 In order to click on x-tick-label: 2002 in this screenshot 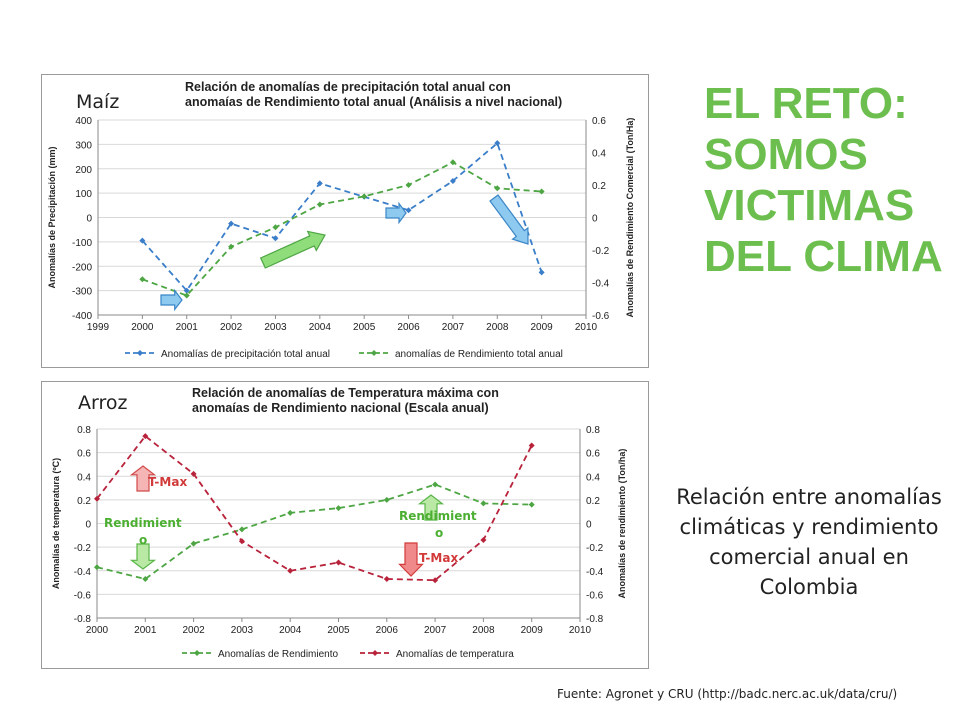, I will do `click(193, 630)`.